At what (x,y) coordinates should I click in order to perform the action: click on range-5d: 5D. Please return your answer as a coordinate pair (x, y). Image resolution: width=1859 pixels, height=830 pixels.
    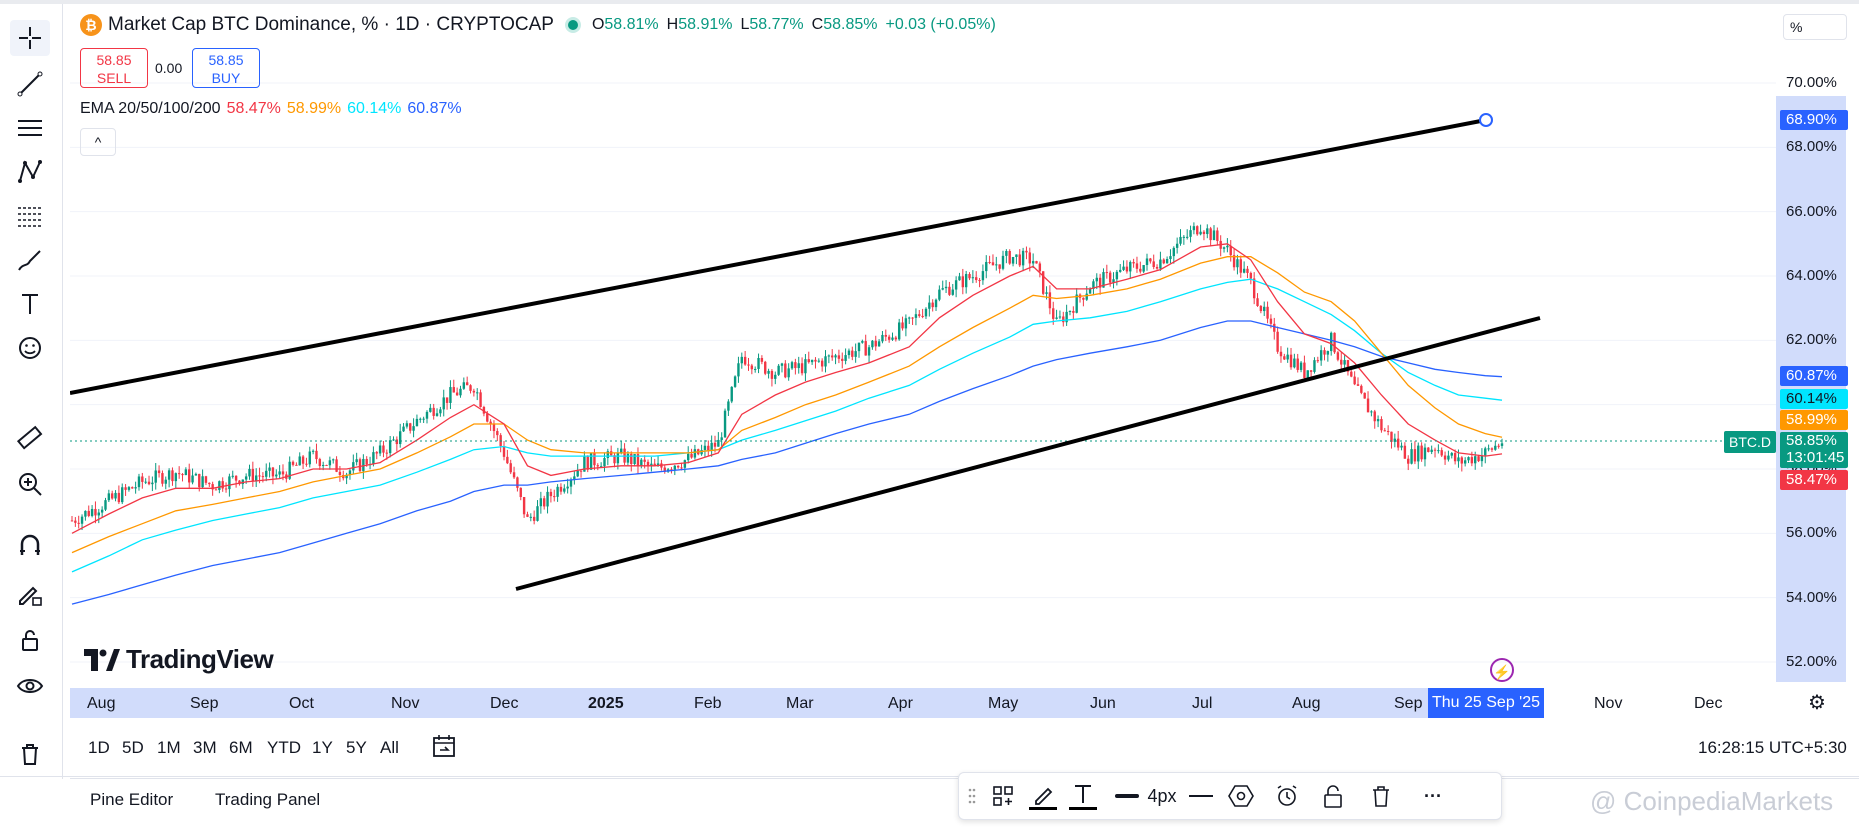
    Looking at the image, I should click on (133, 747).